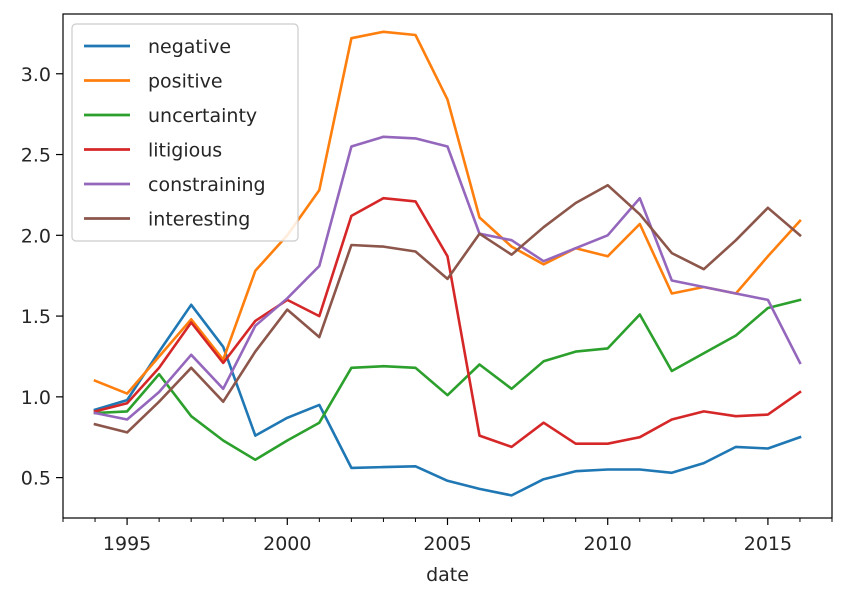 Image resolution: width=847 pixels, height=595 pixels. I want to click on y-tick-label: 2.0, so click(36, 236).